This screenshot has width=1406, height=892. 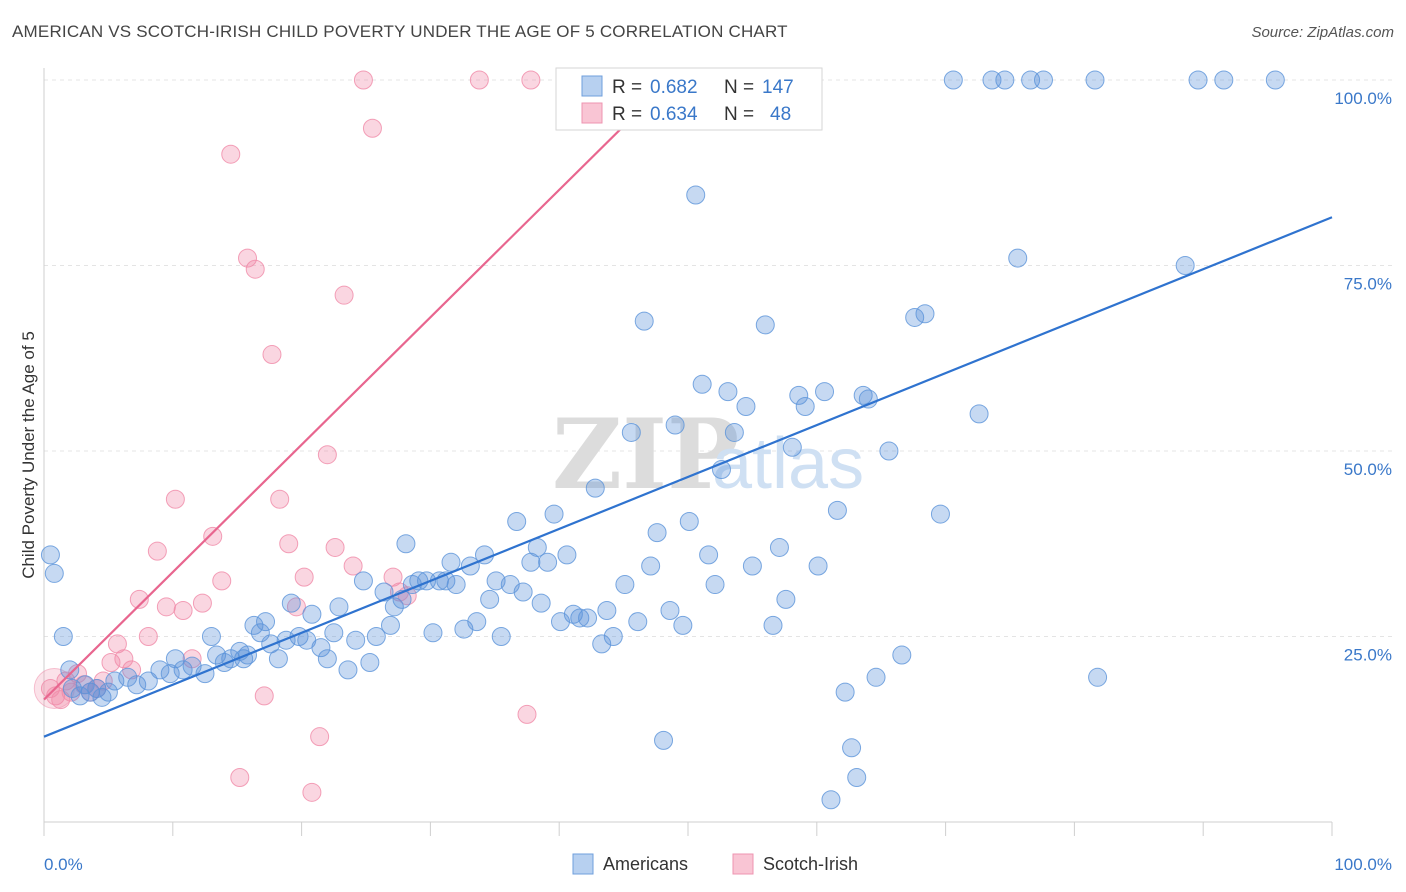 What do you see at coordinates (28, 455) in the screenshot?
I see `y-axis-label: Child Poverty Under the Age of 5` at bounding box center [28, 455].